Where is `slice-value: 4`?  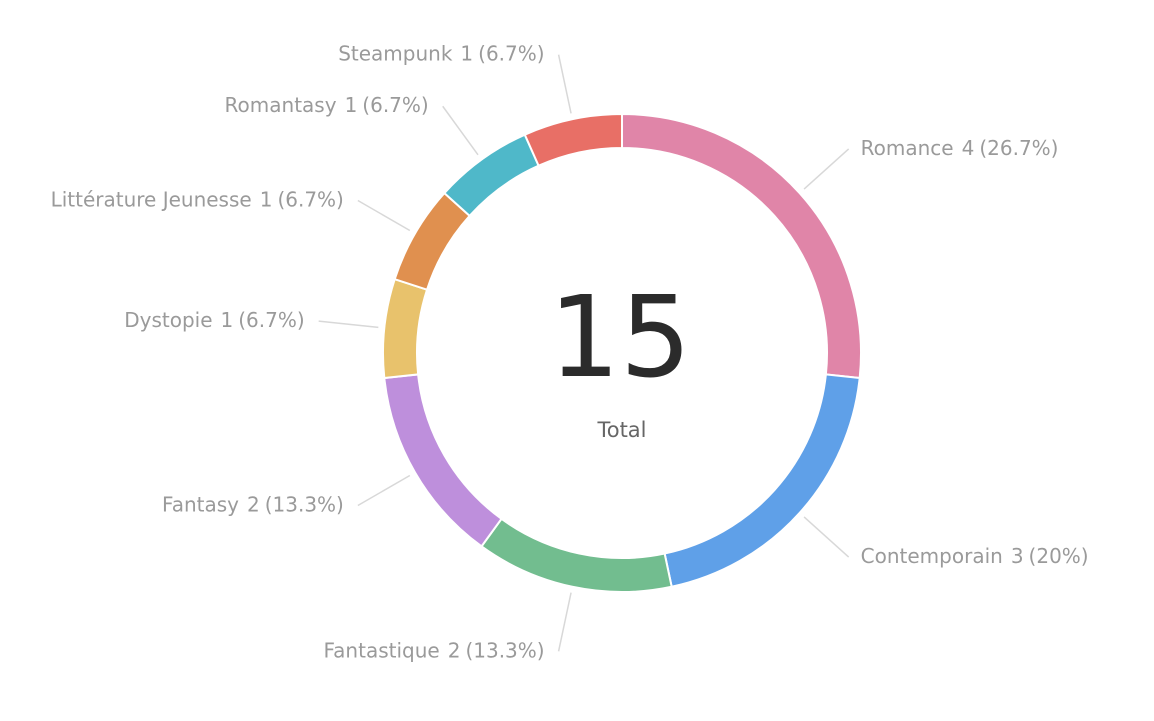
slice-value: 4 is located at coordinates (968, 147).